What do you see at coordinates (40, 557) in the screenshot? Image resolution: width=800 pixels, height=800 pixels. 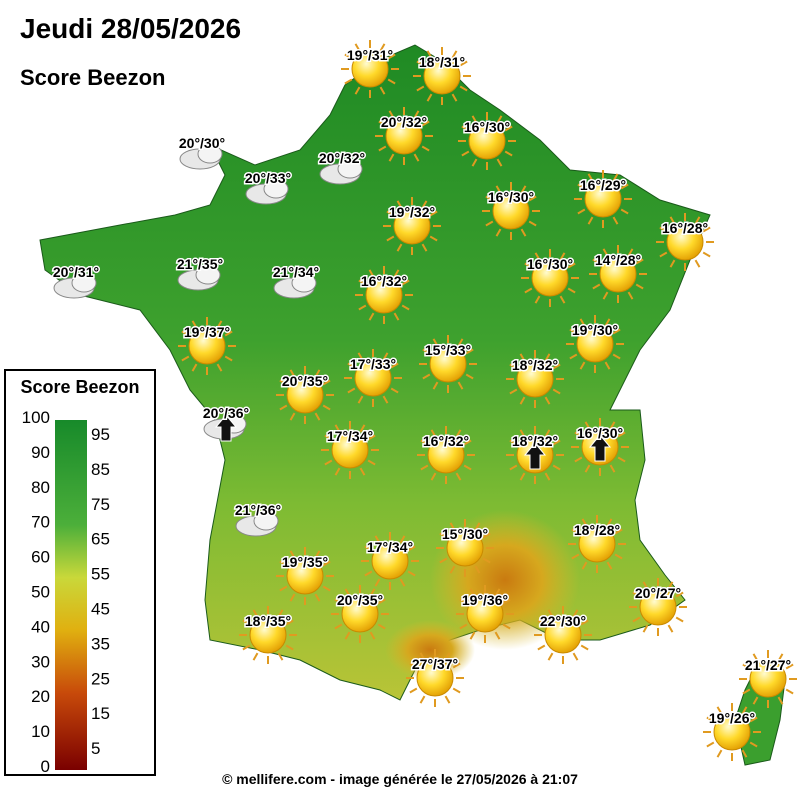 I see `legend-tick: 60` at bounding box center [40, 557].